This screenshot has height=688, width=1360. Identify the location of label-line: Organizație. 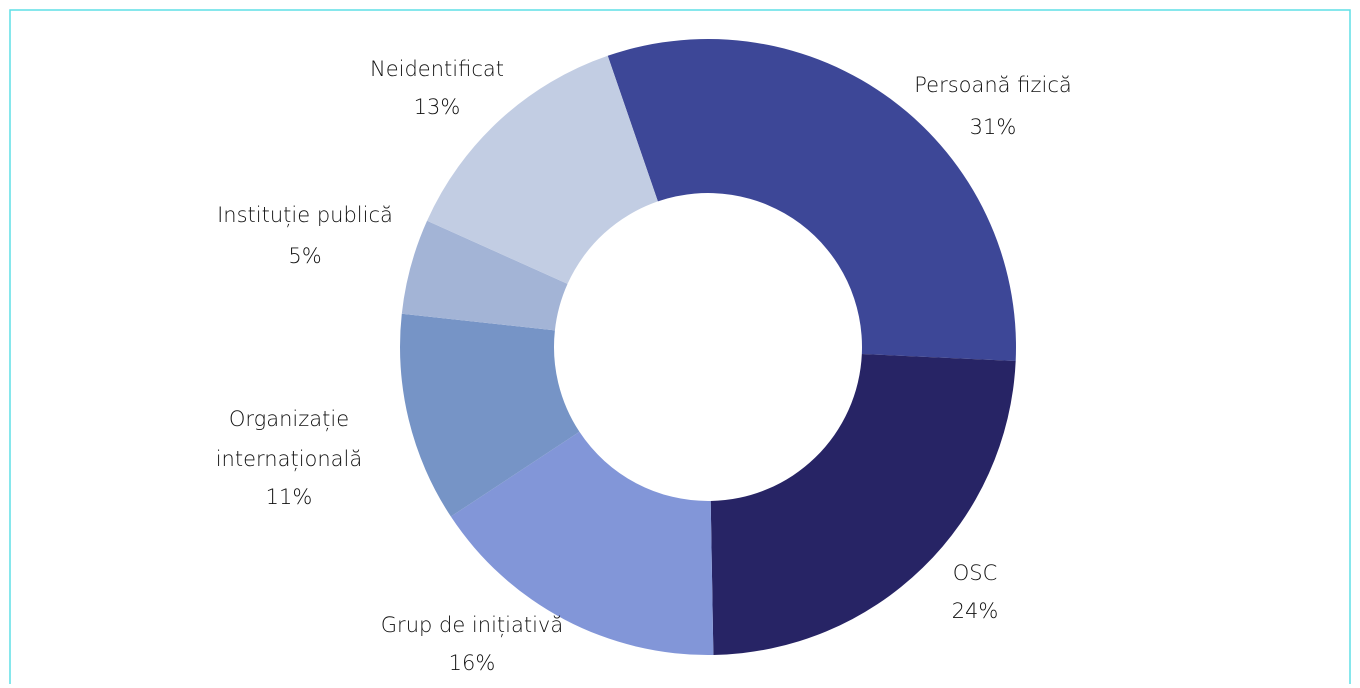
(289, 419).